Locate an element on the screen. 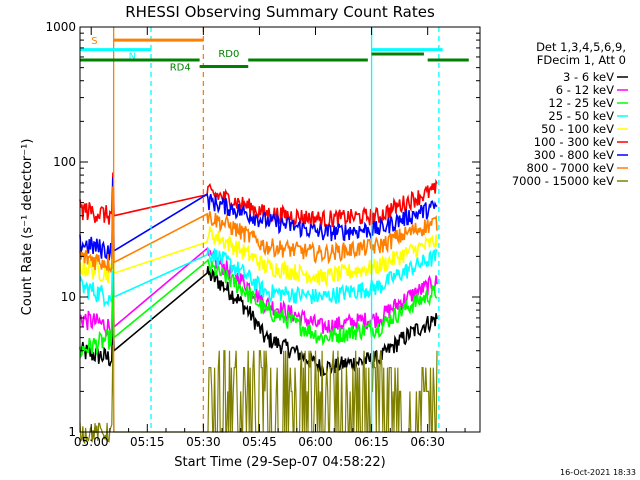 The height and width of the screenshot is (480, 640). chart-title: RHESSI Observing Summary Count Rates is located at coordinates (280, 12).